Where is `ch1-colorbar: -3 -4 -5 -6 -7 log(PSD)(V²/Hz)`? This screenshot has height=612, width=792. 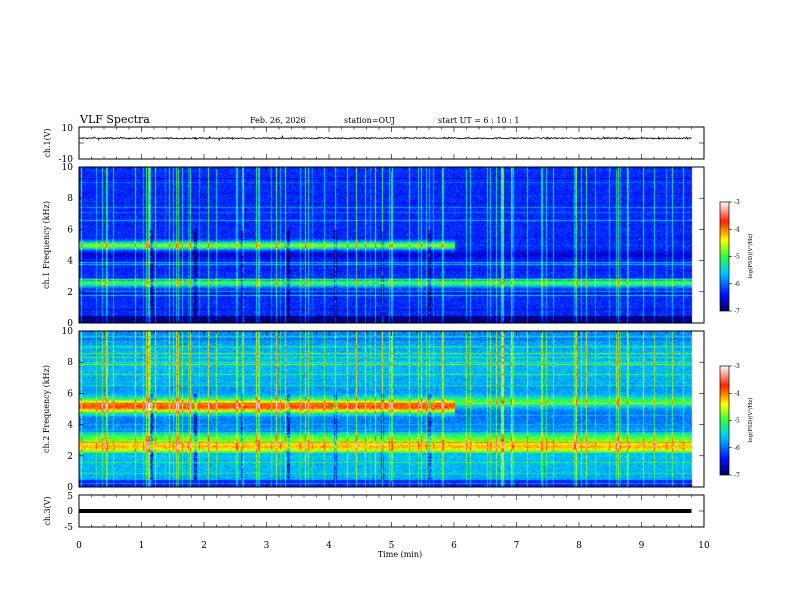
ch1-colorbar: -3 -4 -5 -6 -7 log(PSD)(V²/Hz) is located at coordinates (736, 257).